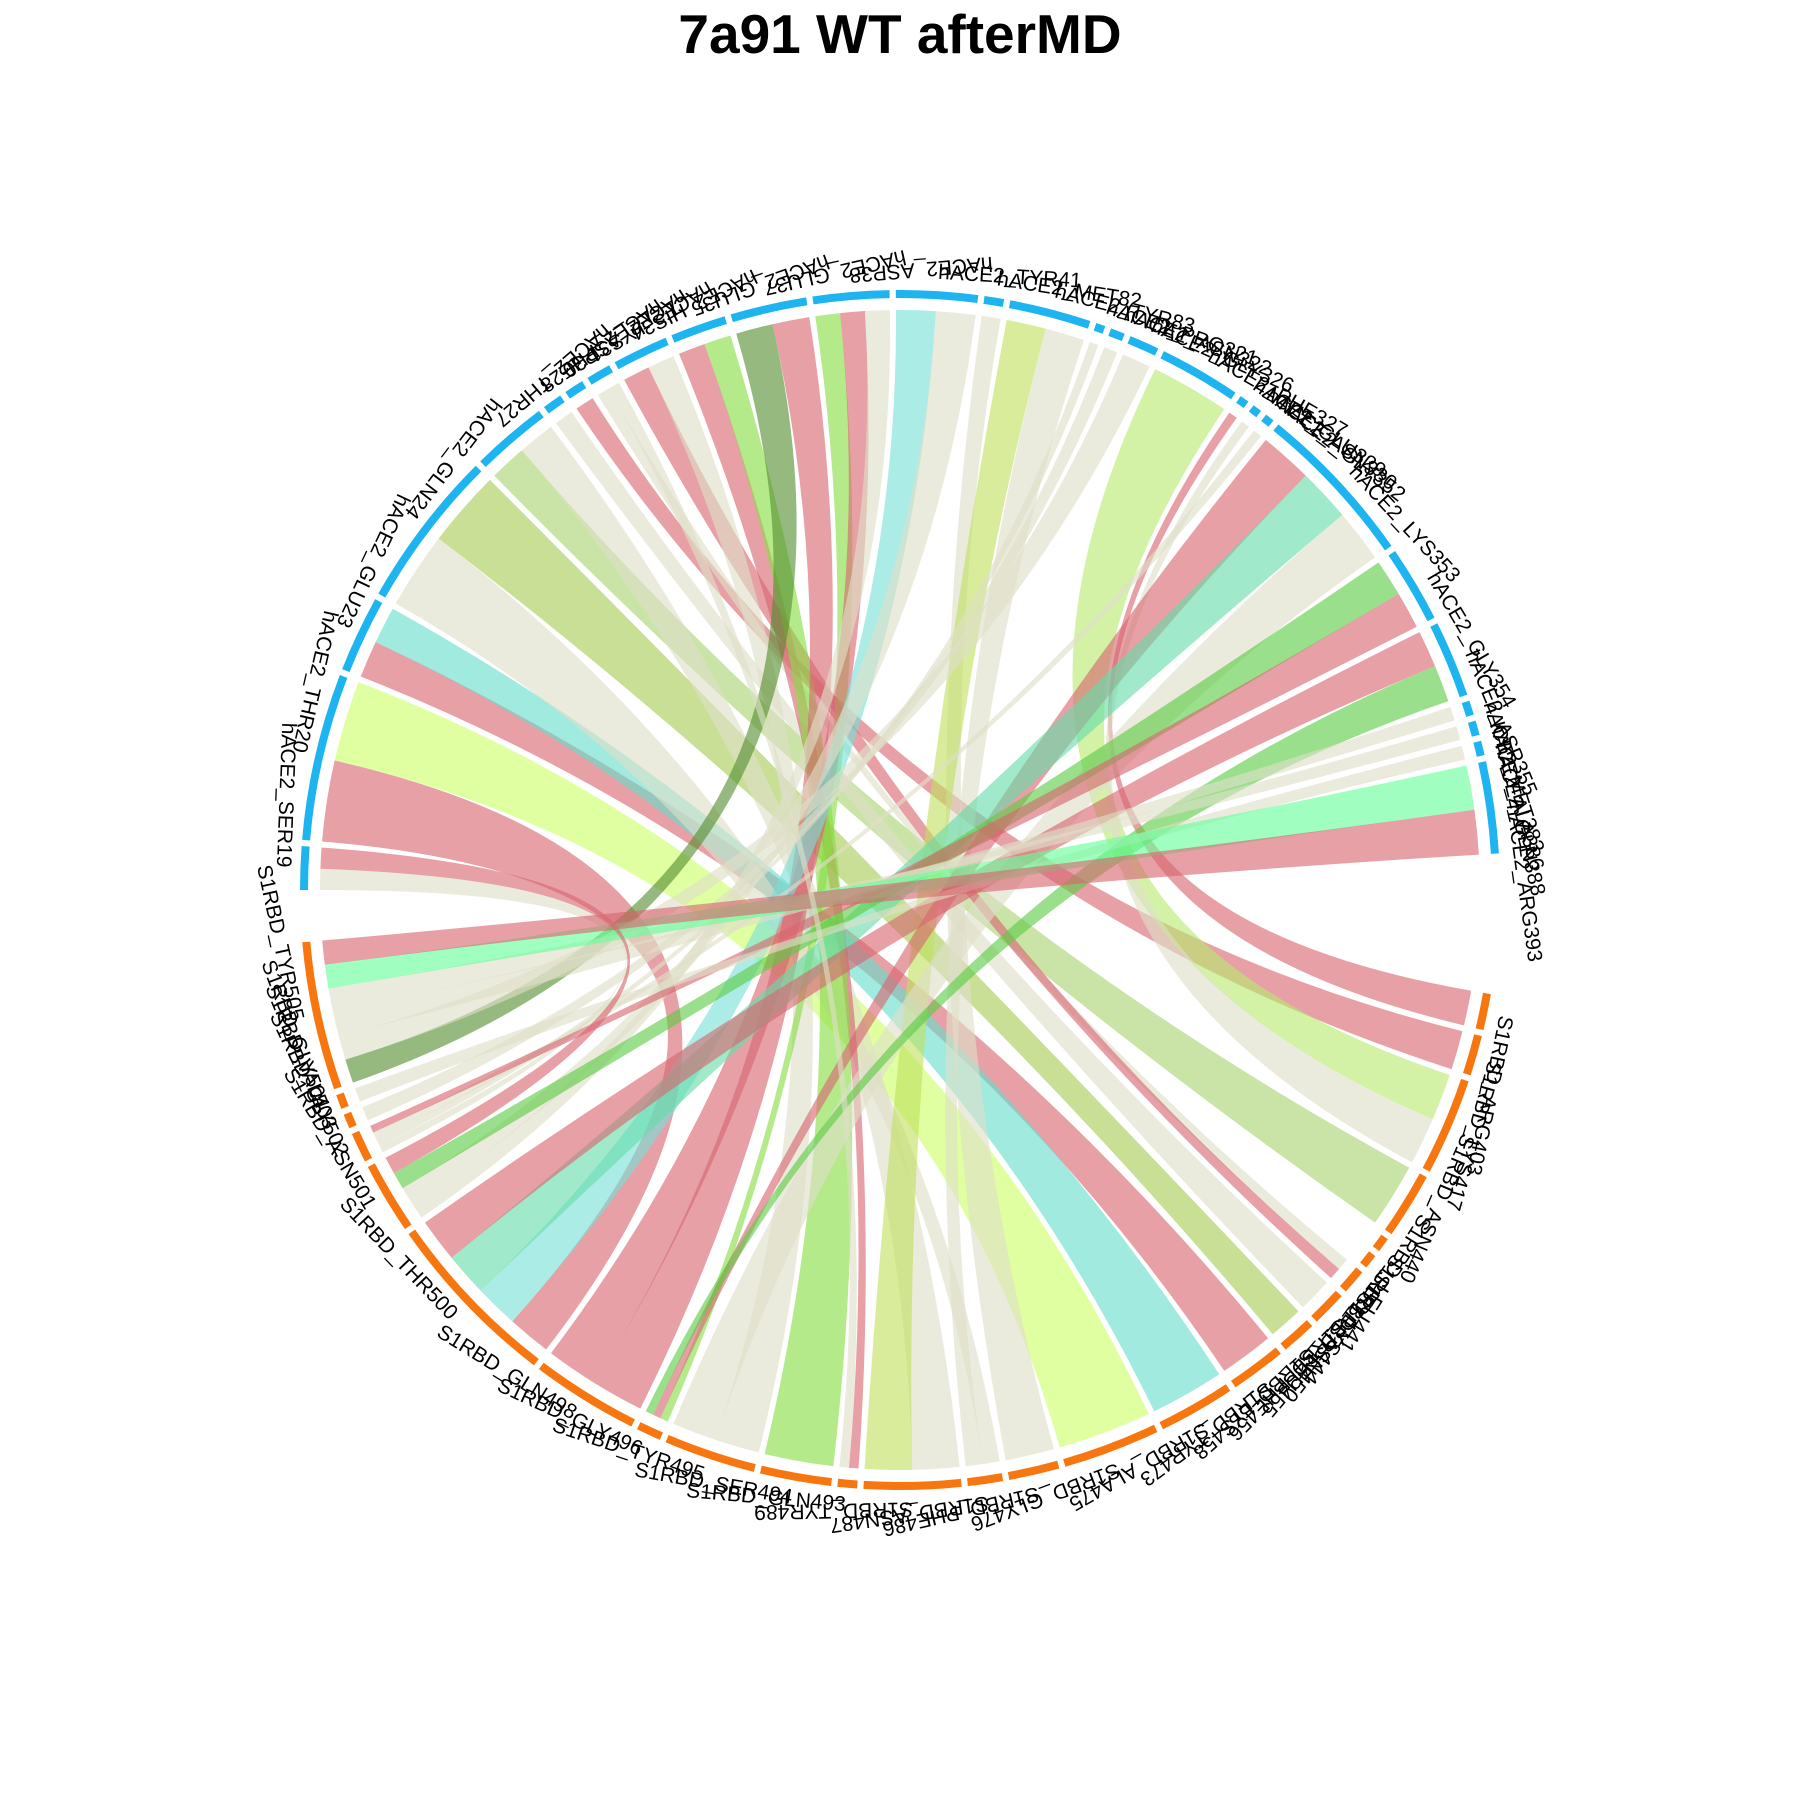 Image resolution: width=1800 pixels, height=1800 pixels. Describe the element at coordinates (912, 1484) in the screenshot. I see `segment-arc-s1rbd_tyr489` at that location.